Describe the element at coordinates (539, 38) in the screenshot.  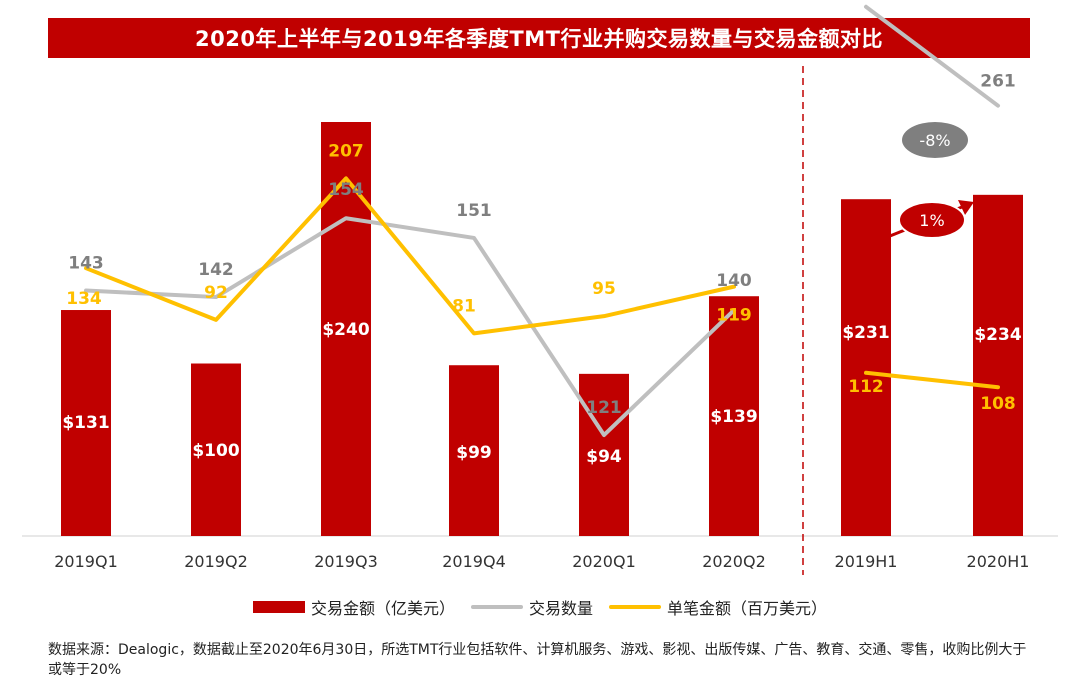
I see `chart-title: 2020年上半年与2019年各季度TMT行业并购交易数量与交易金额对比` at that location.